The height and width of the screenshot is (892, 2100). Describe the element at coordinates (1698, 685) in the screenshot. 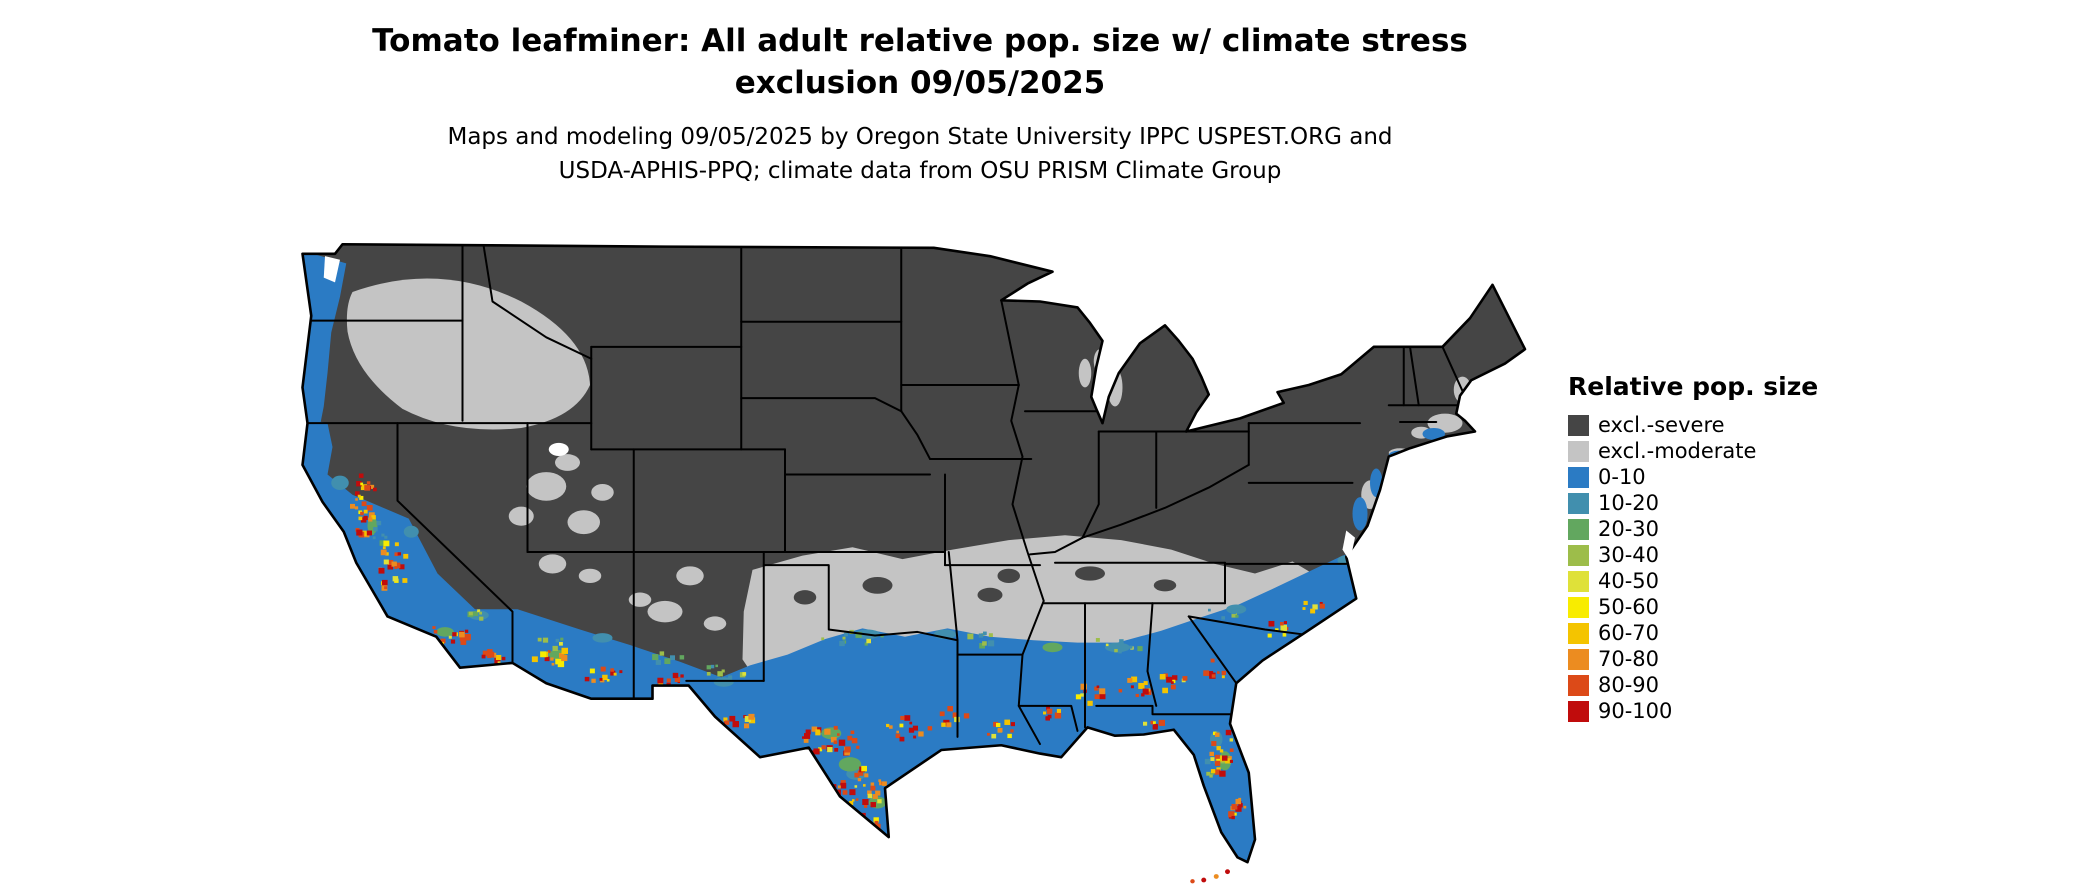

I see `legend-item: 80-90` at that location.